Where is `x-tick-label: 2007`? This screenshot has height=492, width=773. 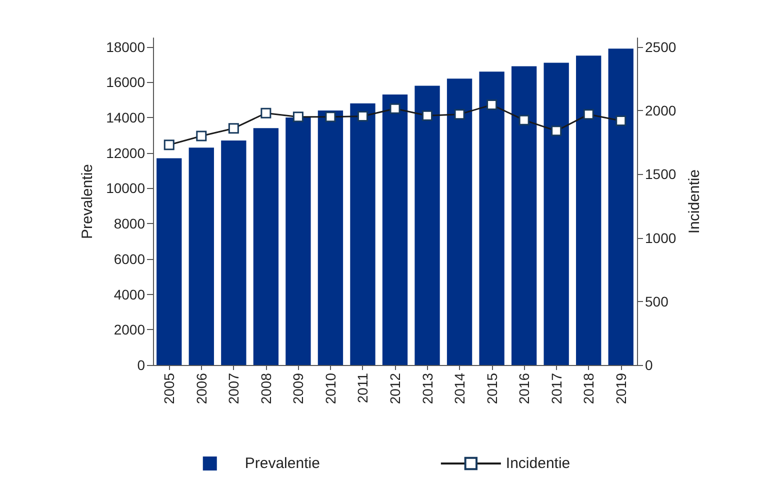 x-tick-label: 2007 is located at coordinates (234, 388).